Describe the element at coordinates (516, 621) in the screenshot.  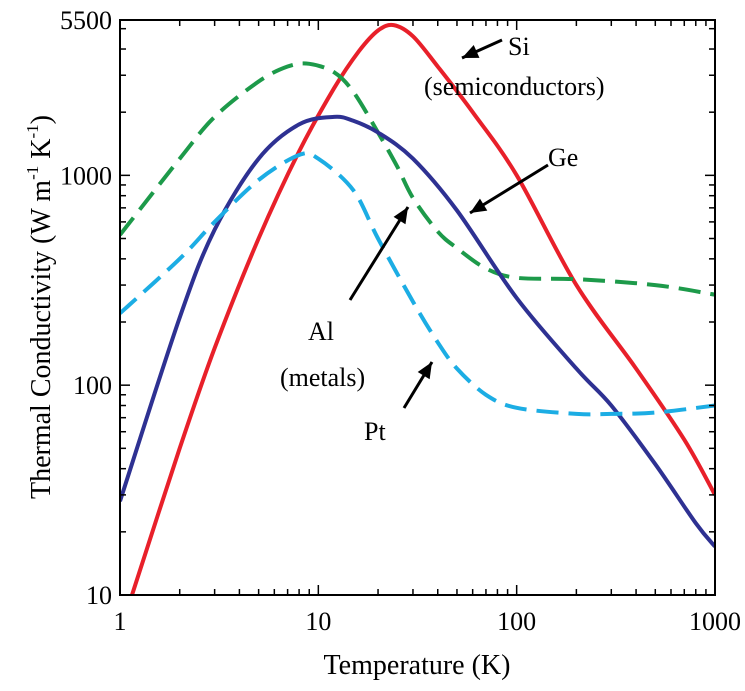
I see `x-tick-label: 100` at that location.